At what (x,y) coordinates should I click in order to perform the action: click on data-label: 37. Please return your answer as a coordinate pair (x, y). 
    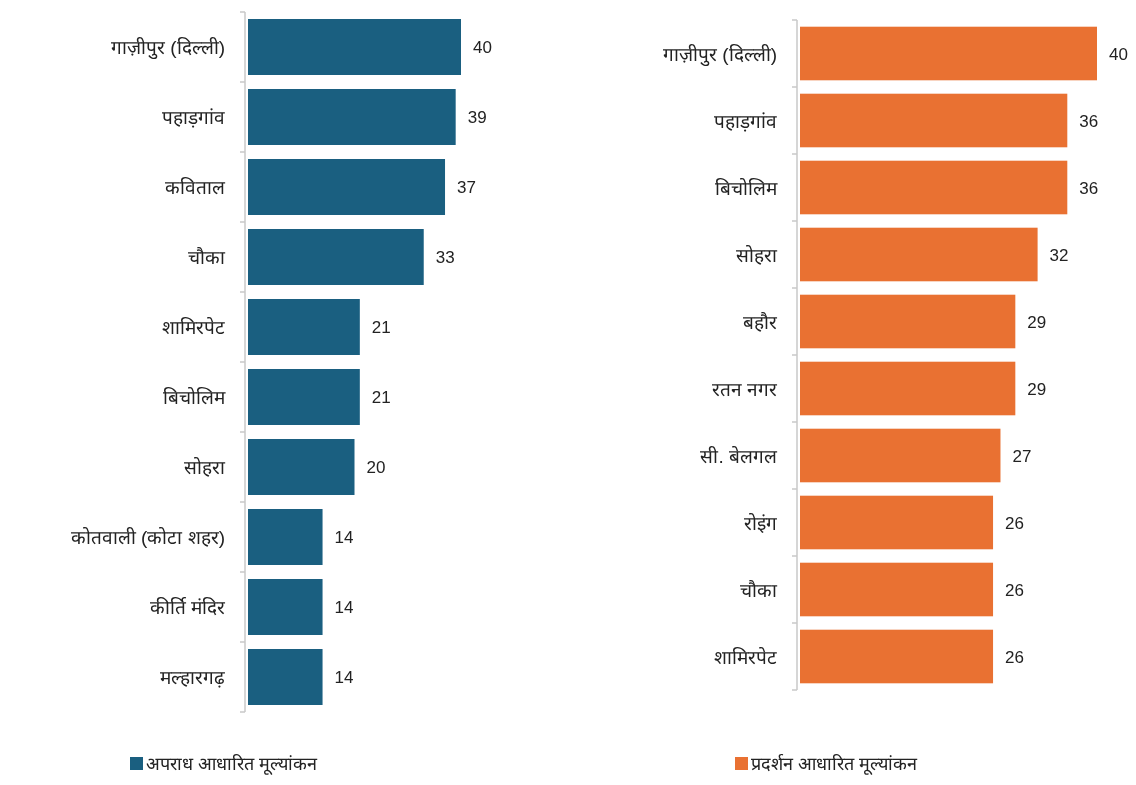
    Looking at the image, I should click on (466, 187).